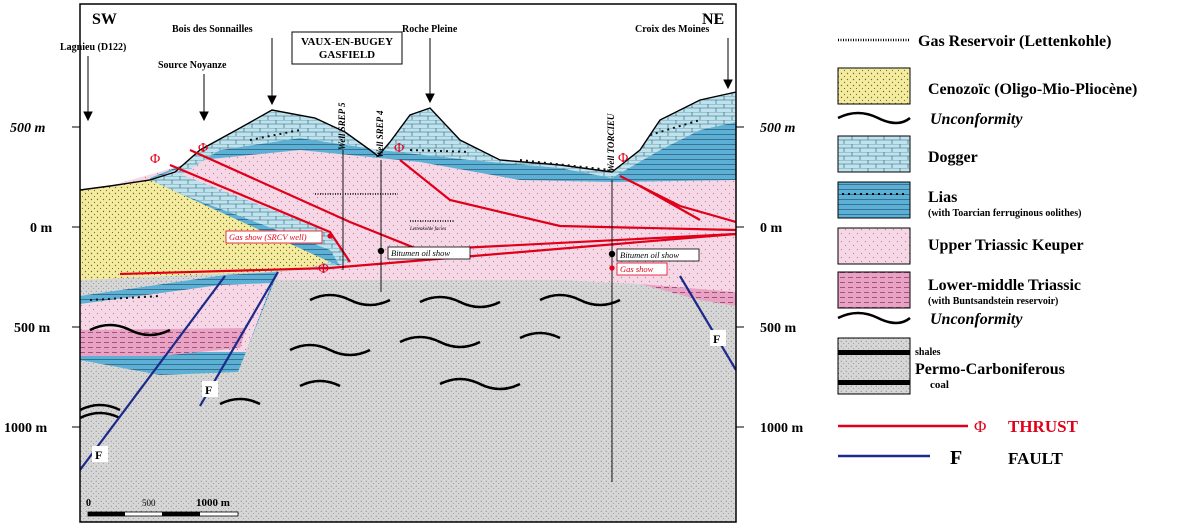  Describe the element at coordinates (649, 255) in the screenshot. I see `annotation-bitumen-2: Bitumen oil show` at that location.